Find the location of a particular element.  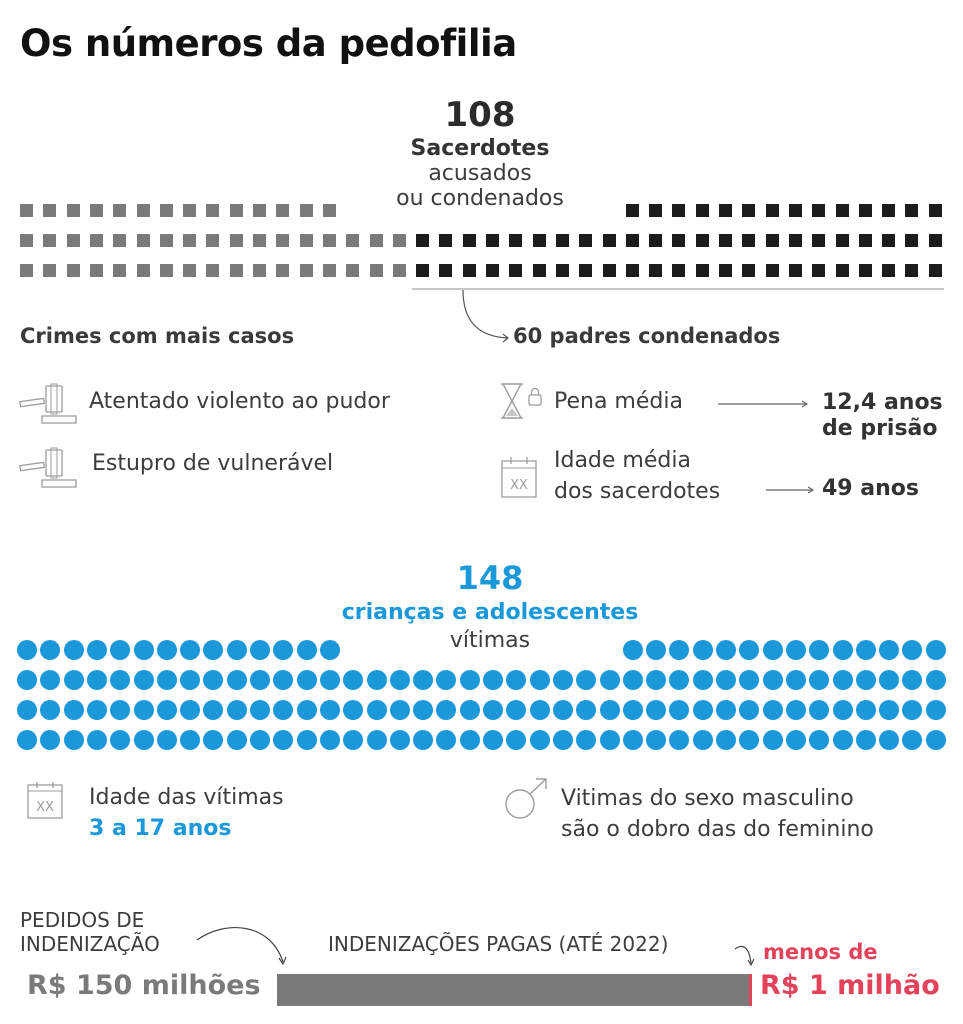

priests-total: 108 is located at coordinates (480, 115).